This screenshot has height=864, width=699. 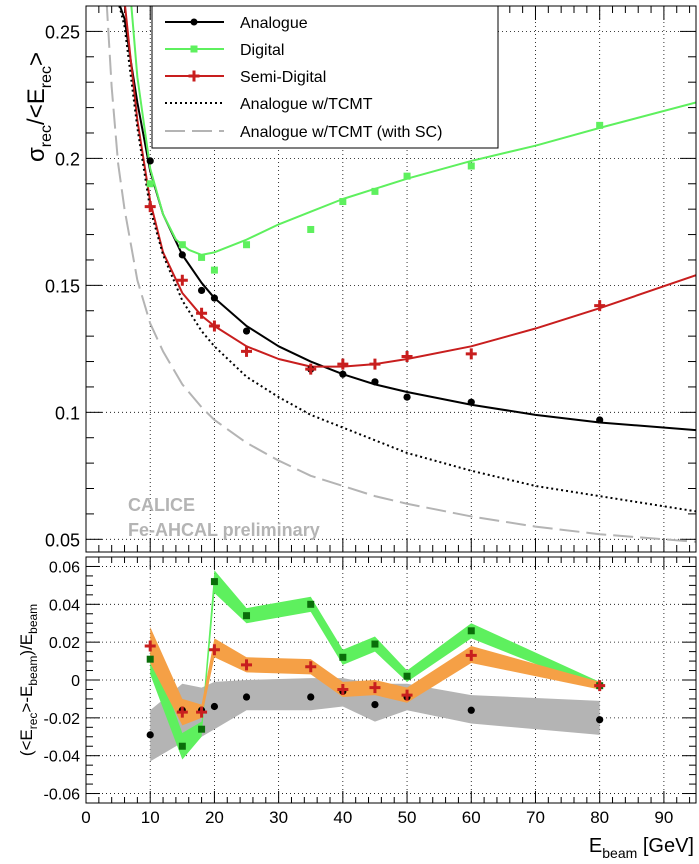 I want to click on legend-entry-analogue: Analogue, so click(x=236, y=23).